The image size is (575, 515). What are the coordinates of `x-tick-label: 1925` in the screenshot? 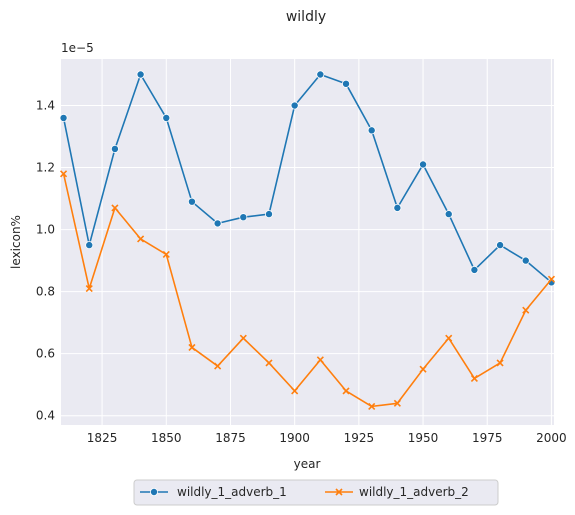 It's located at (359, 438).